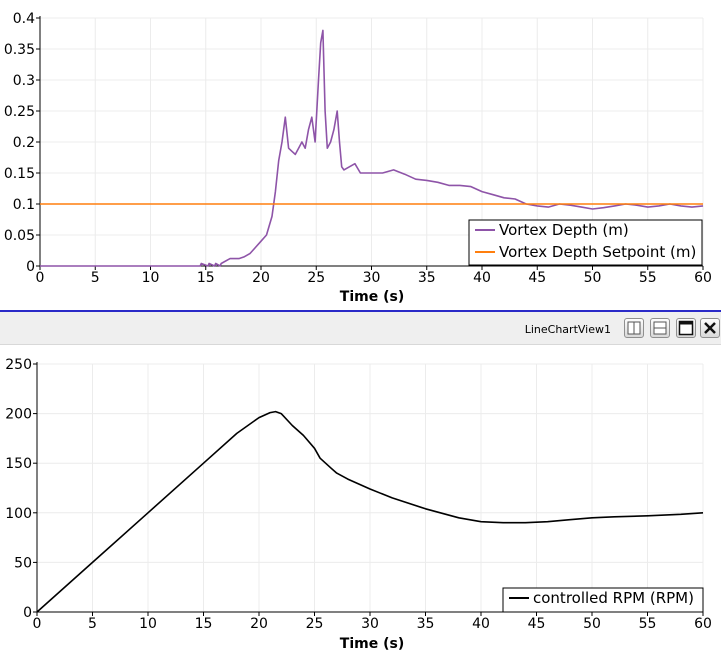 This screenshot has width=721, height=656. What do you see at coordinates (360, 328) in the screenshot?
I see `view-toolbar: LineChartView1` at bounding box center [360, 328].